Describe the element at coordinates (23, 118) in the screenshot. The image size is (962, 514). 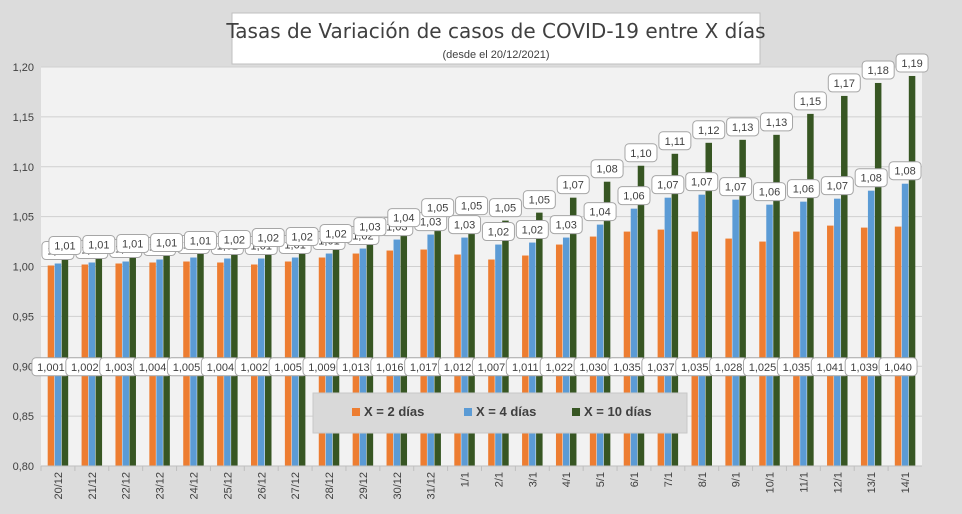
I see `y-tick-label: 1,15` at that location.